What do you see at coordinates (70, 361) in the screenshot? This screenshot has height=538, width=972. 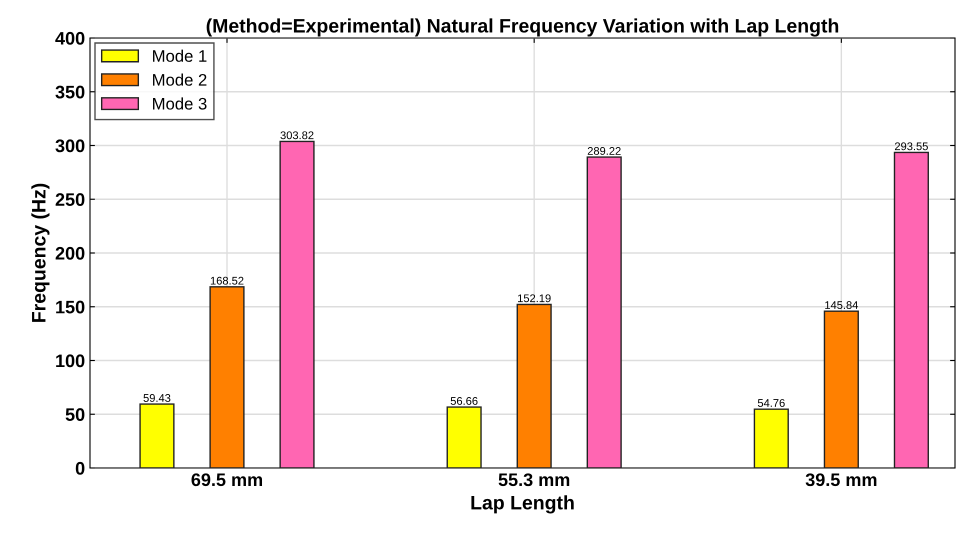 I see `y-tick-label: 100` at bounding box center [70, 361].